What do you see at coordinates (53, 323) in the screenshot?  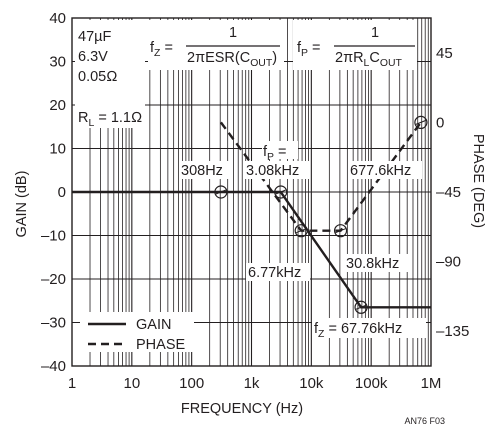 I see `y-tick-label-left: –30` at bounding box center [53, 323].